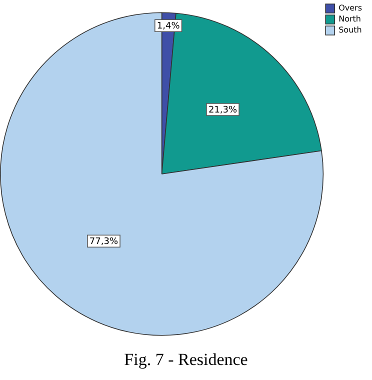 The height and width of the screenshot is (380, 372). I want to click on legend-label: North, so click(349, 19).